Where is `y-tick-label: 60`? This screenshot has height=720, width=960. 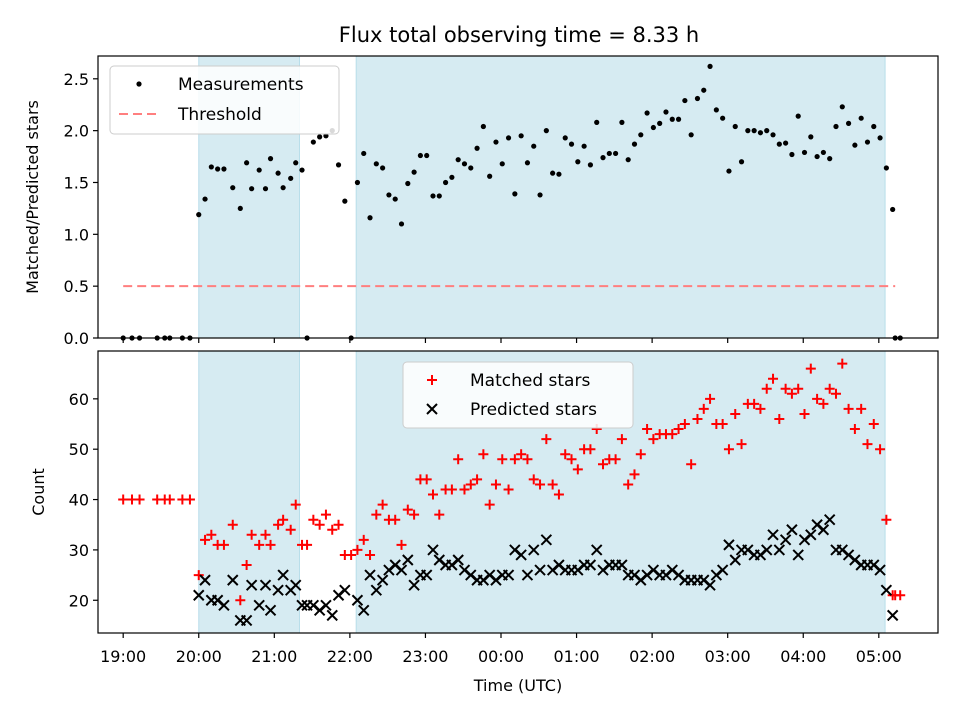
y-tick-label: 60 is located at coordinates (79, 399).